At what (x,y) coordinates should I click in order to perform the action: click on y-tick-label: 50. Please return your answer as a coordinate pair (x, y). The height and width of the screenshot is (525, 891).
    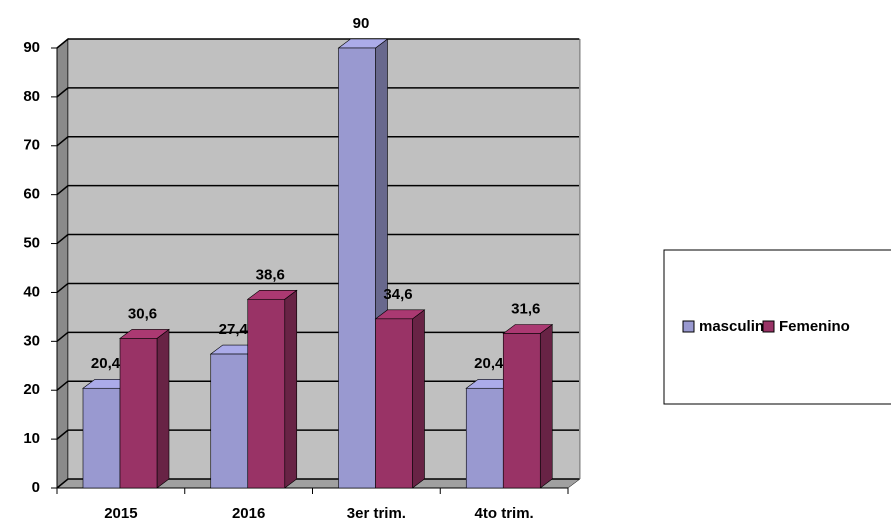
    Looking at the image, I should click on (31, 243).